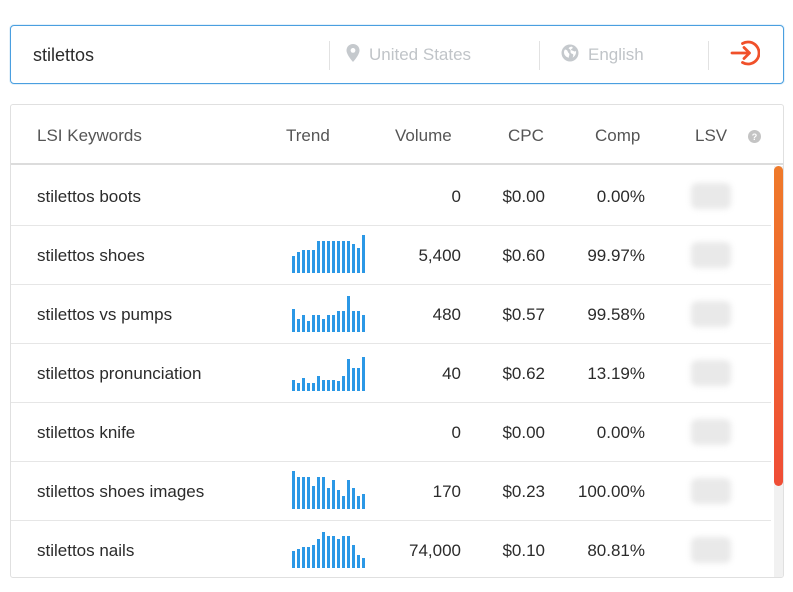  What do you see at coordinates (420, 54) in the screenshot?
I see `location-value: United States` at bounding box center [420, 54].